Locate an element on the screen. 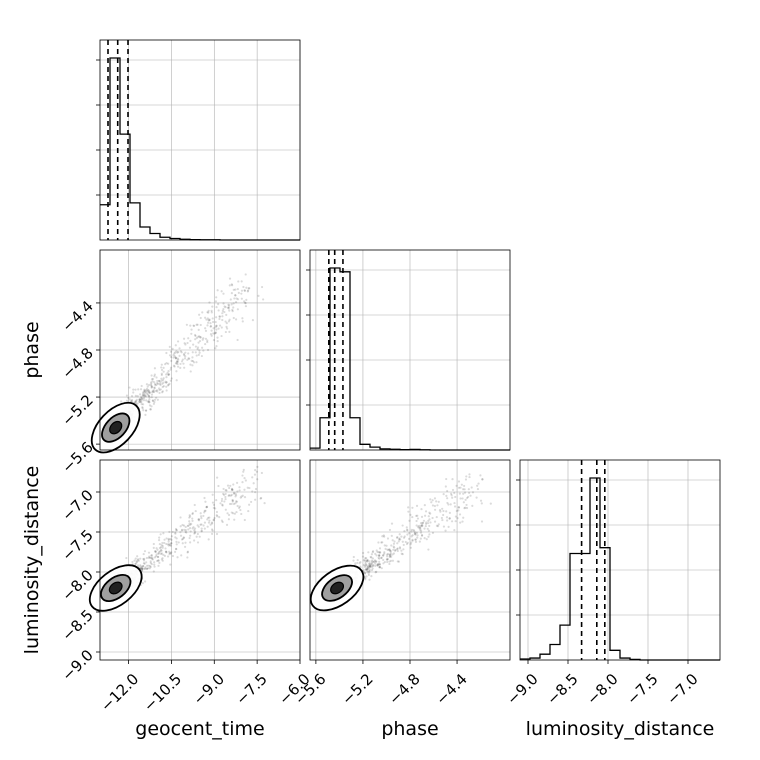  yticks-hist-geocent-time is located at coordinates (98, 127).